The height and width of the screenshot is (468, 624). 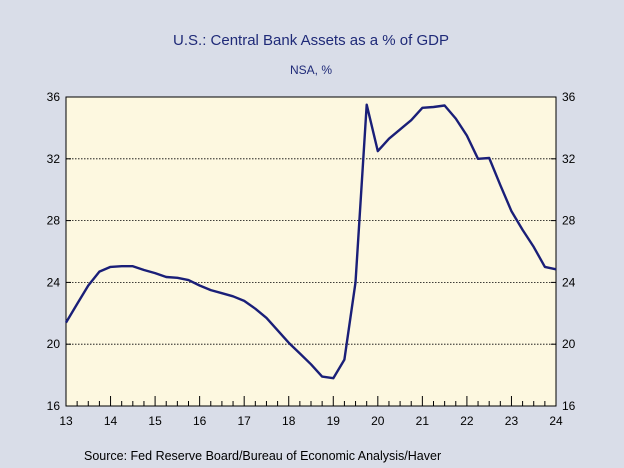 I want to click on y-tick-label-right: 16, so click(x=569, y=406).